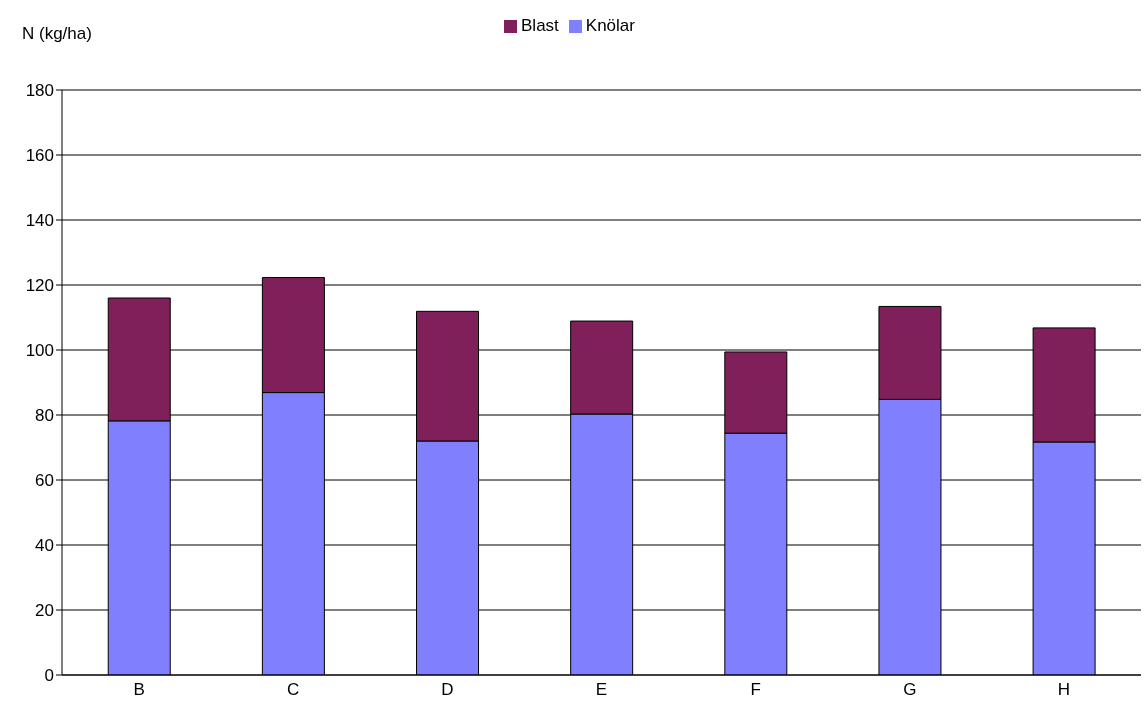 This screenshot has width=1146, height=722. What do you see at coordinates (39, 221) in the screenshot?
I see `y-tick-label: 140` at bounding box center [39, 221].